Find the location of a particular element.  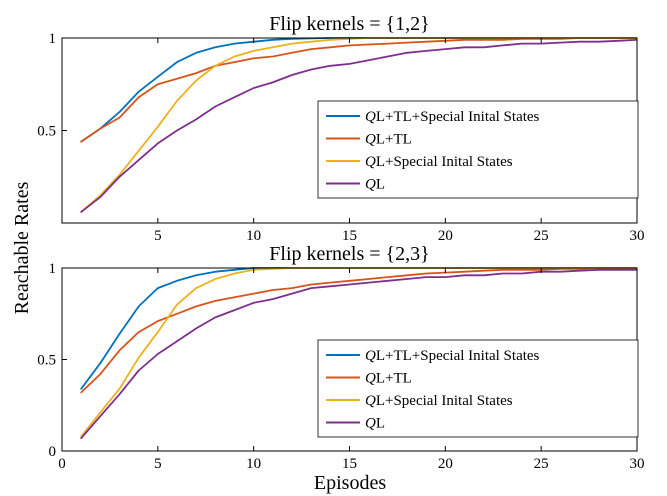

chart-title: Flip kernels = {1,2} is located at coordinates (349, 24).